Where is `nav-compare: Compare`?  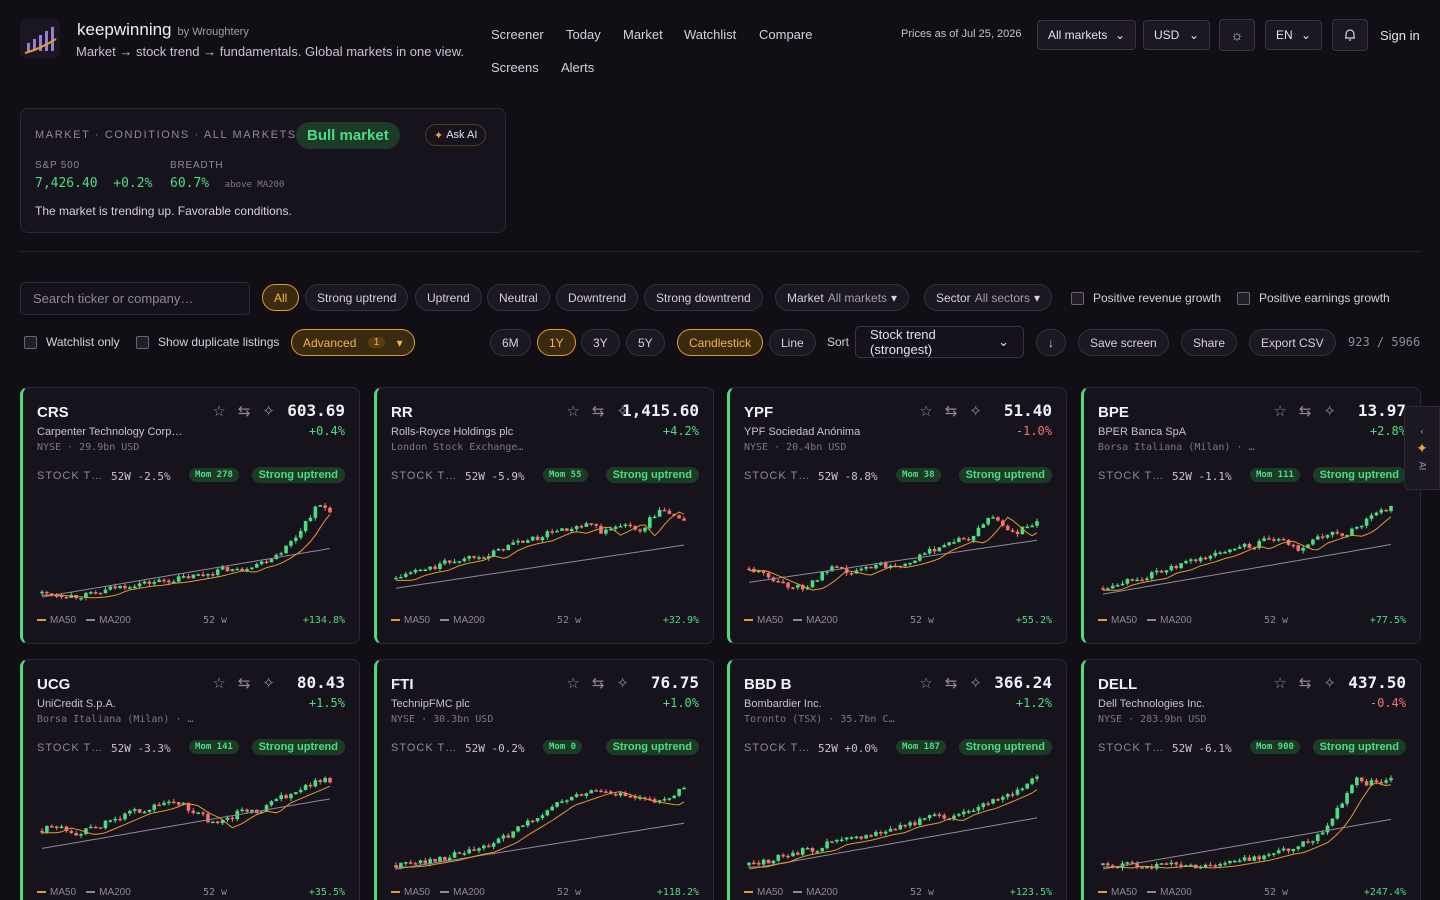
nav-compare: Compare is located at coordinates (786, 34).